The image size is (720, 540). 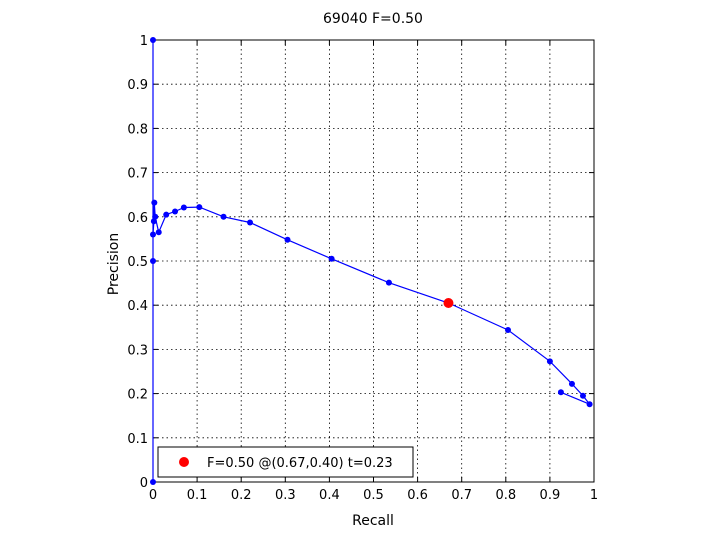 What do you see at coordinates (461, 495) in the screenshot?
I see `x-tick-label: 0.7` at bounding box center [461, 495].